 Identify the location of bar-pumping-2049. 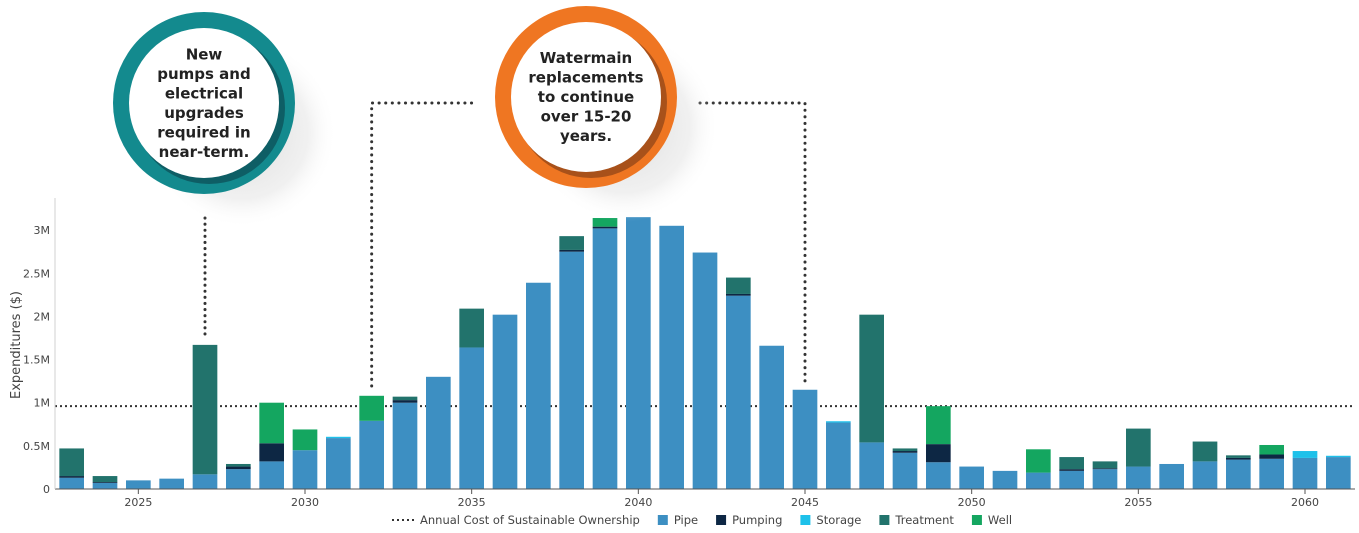
(938, 453).